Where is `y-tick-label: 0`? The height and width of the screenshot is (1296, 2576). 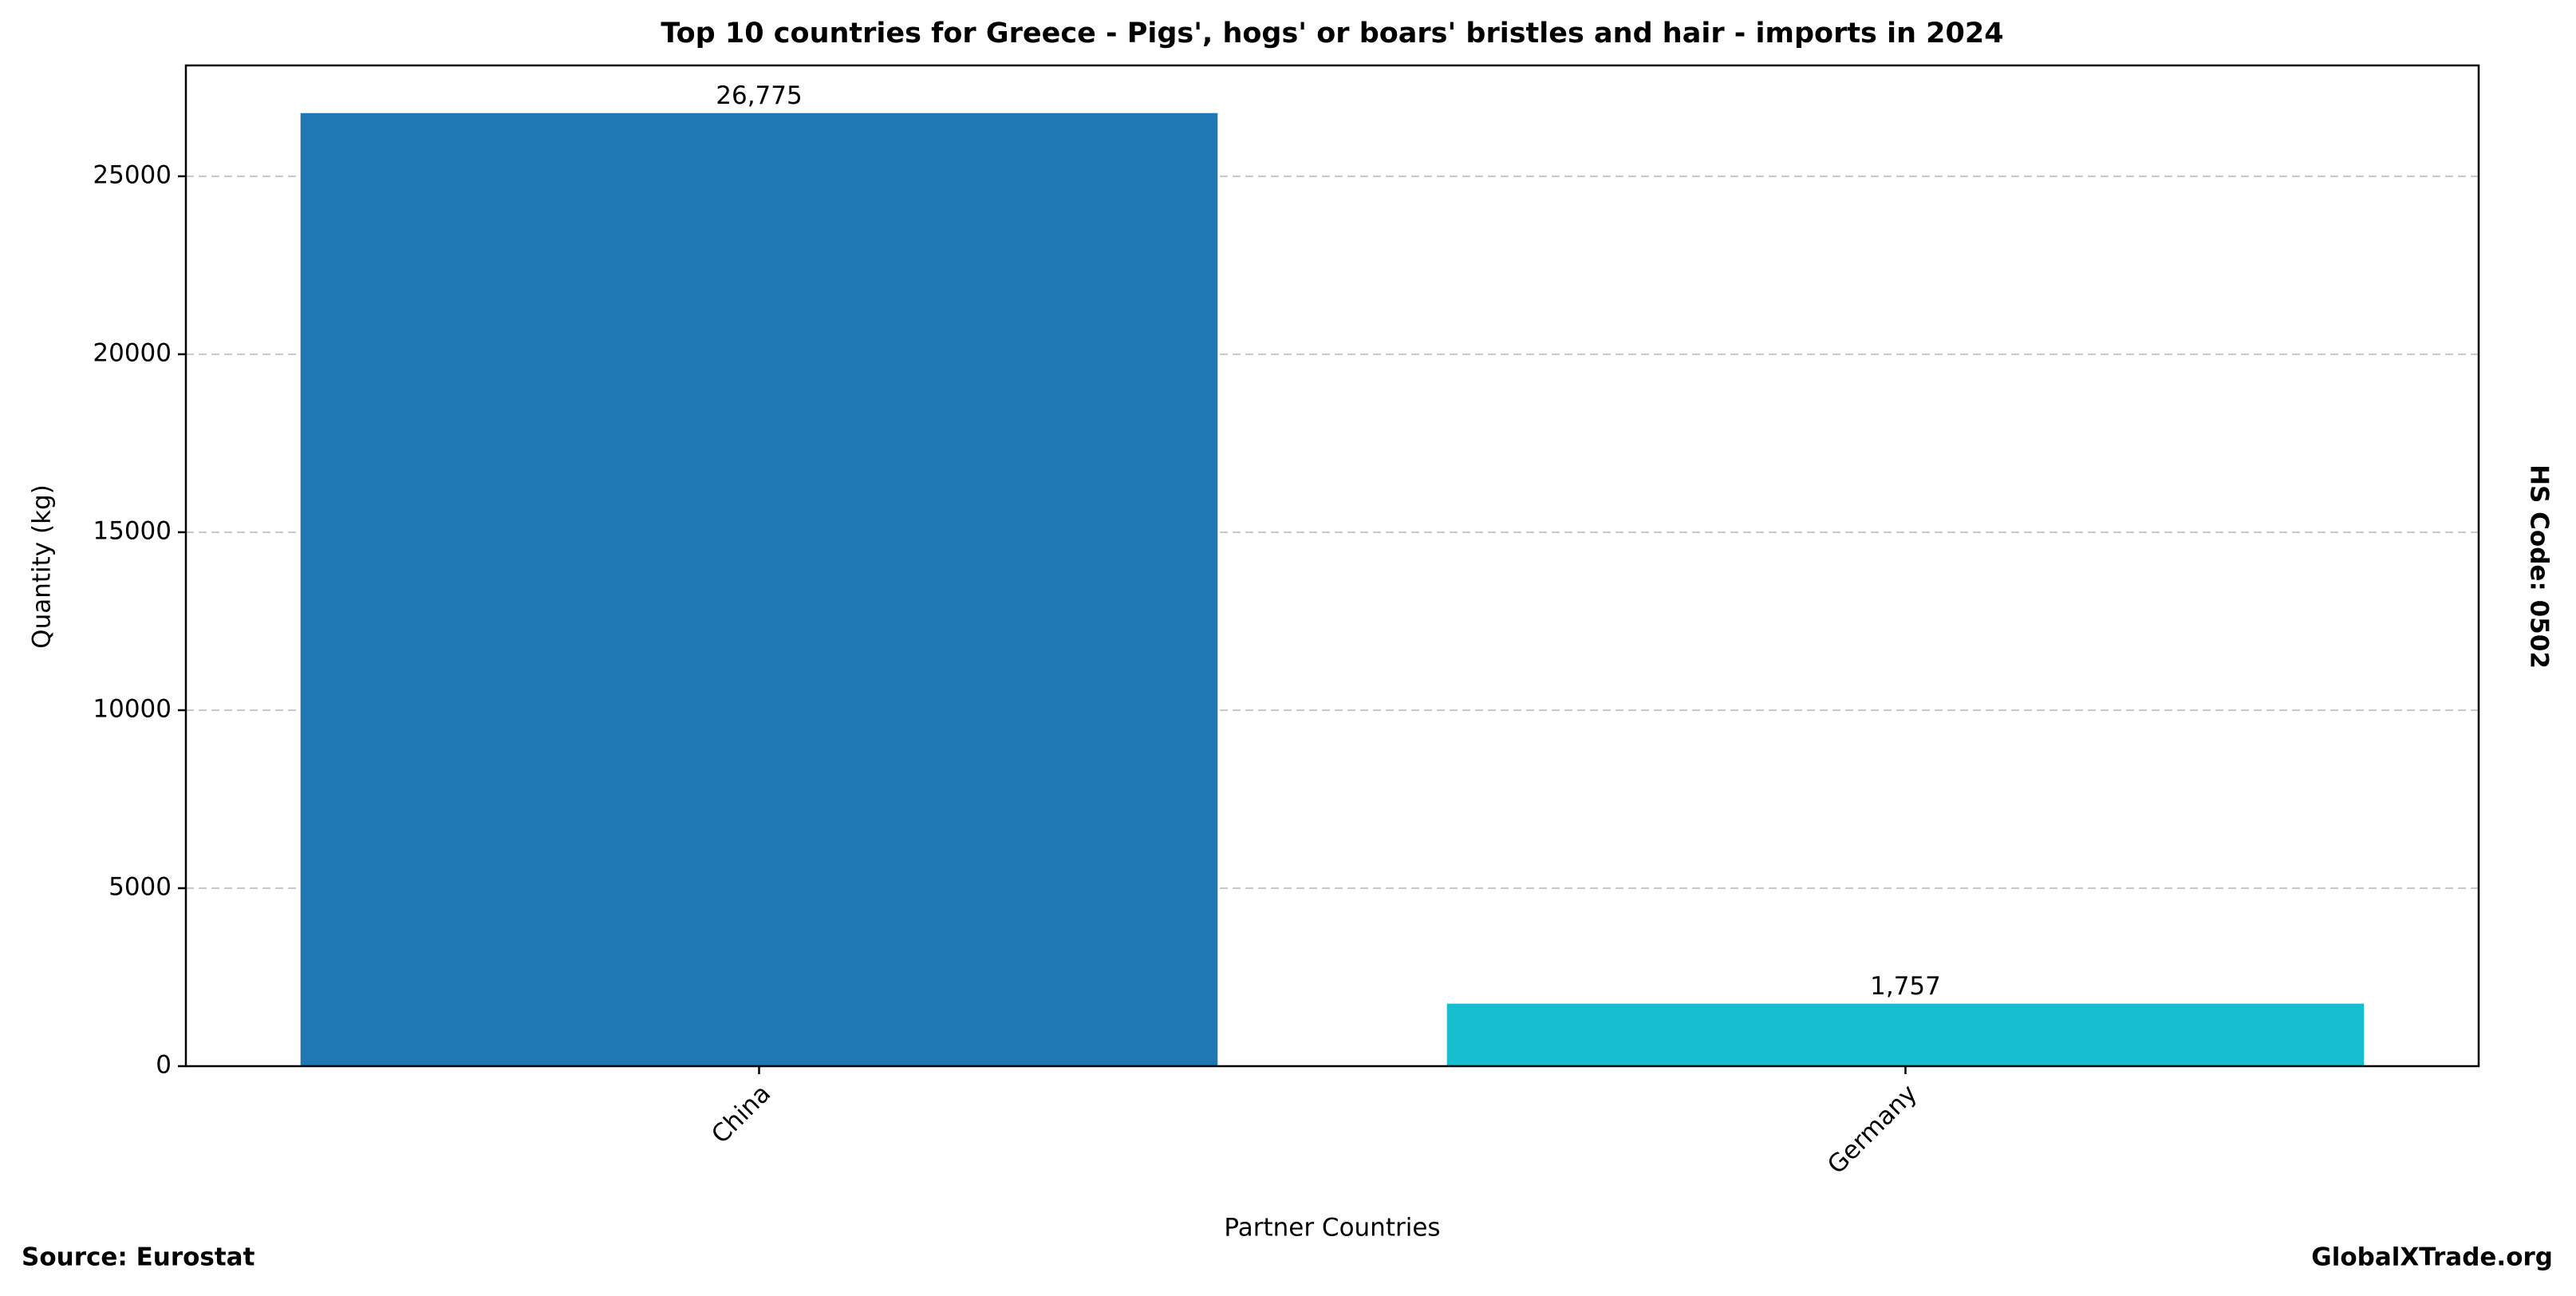
y-tick-label: 0 is located at coordinates (164, 1065).